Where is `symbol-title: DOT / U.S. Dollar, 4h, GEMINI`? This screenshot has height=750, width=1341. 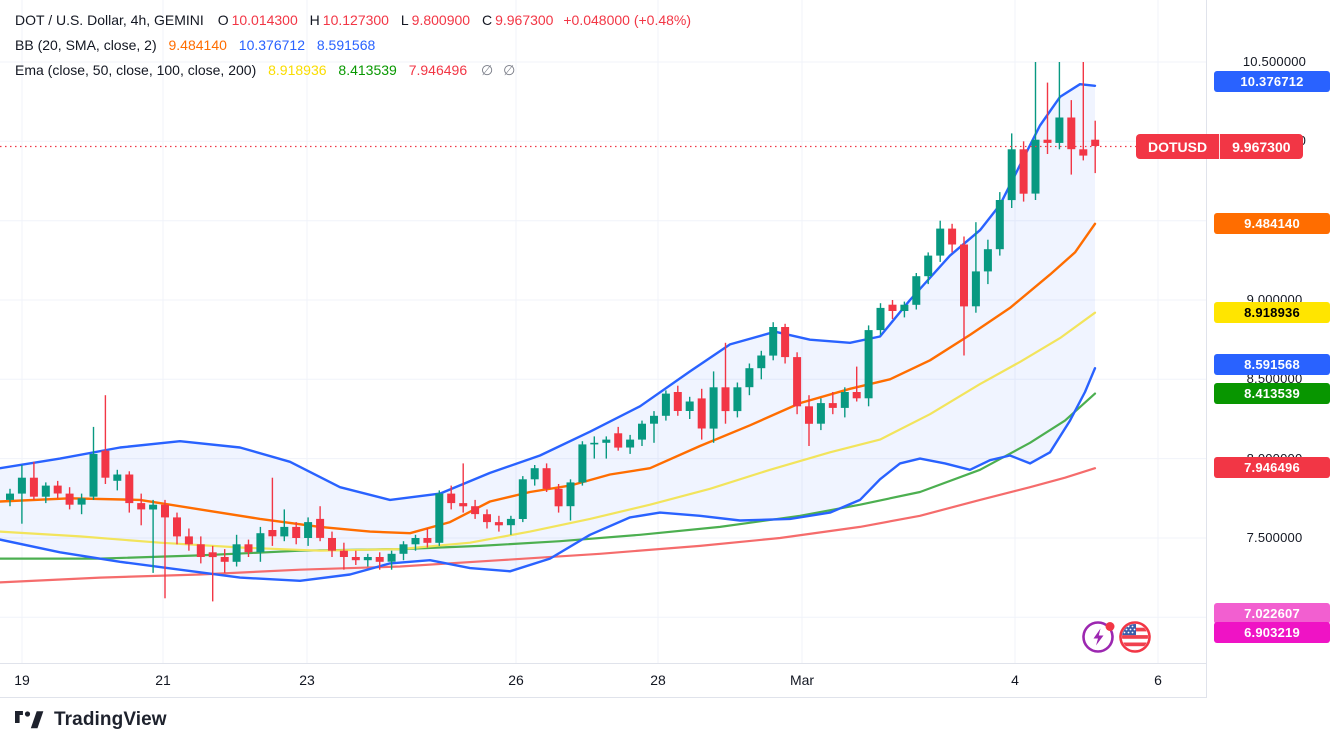 symbol-title: DOT / U.S. Dollar, 4h, GEMINI is located at coordinates (109, 20).